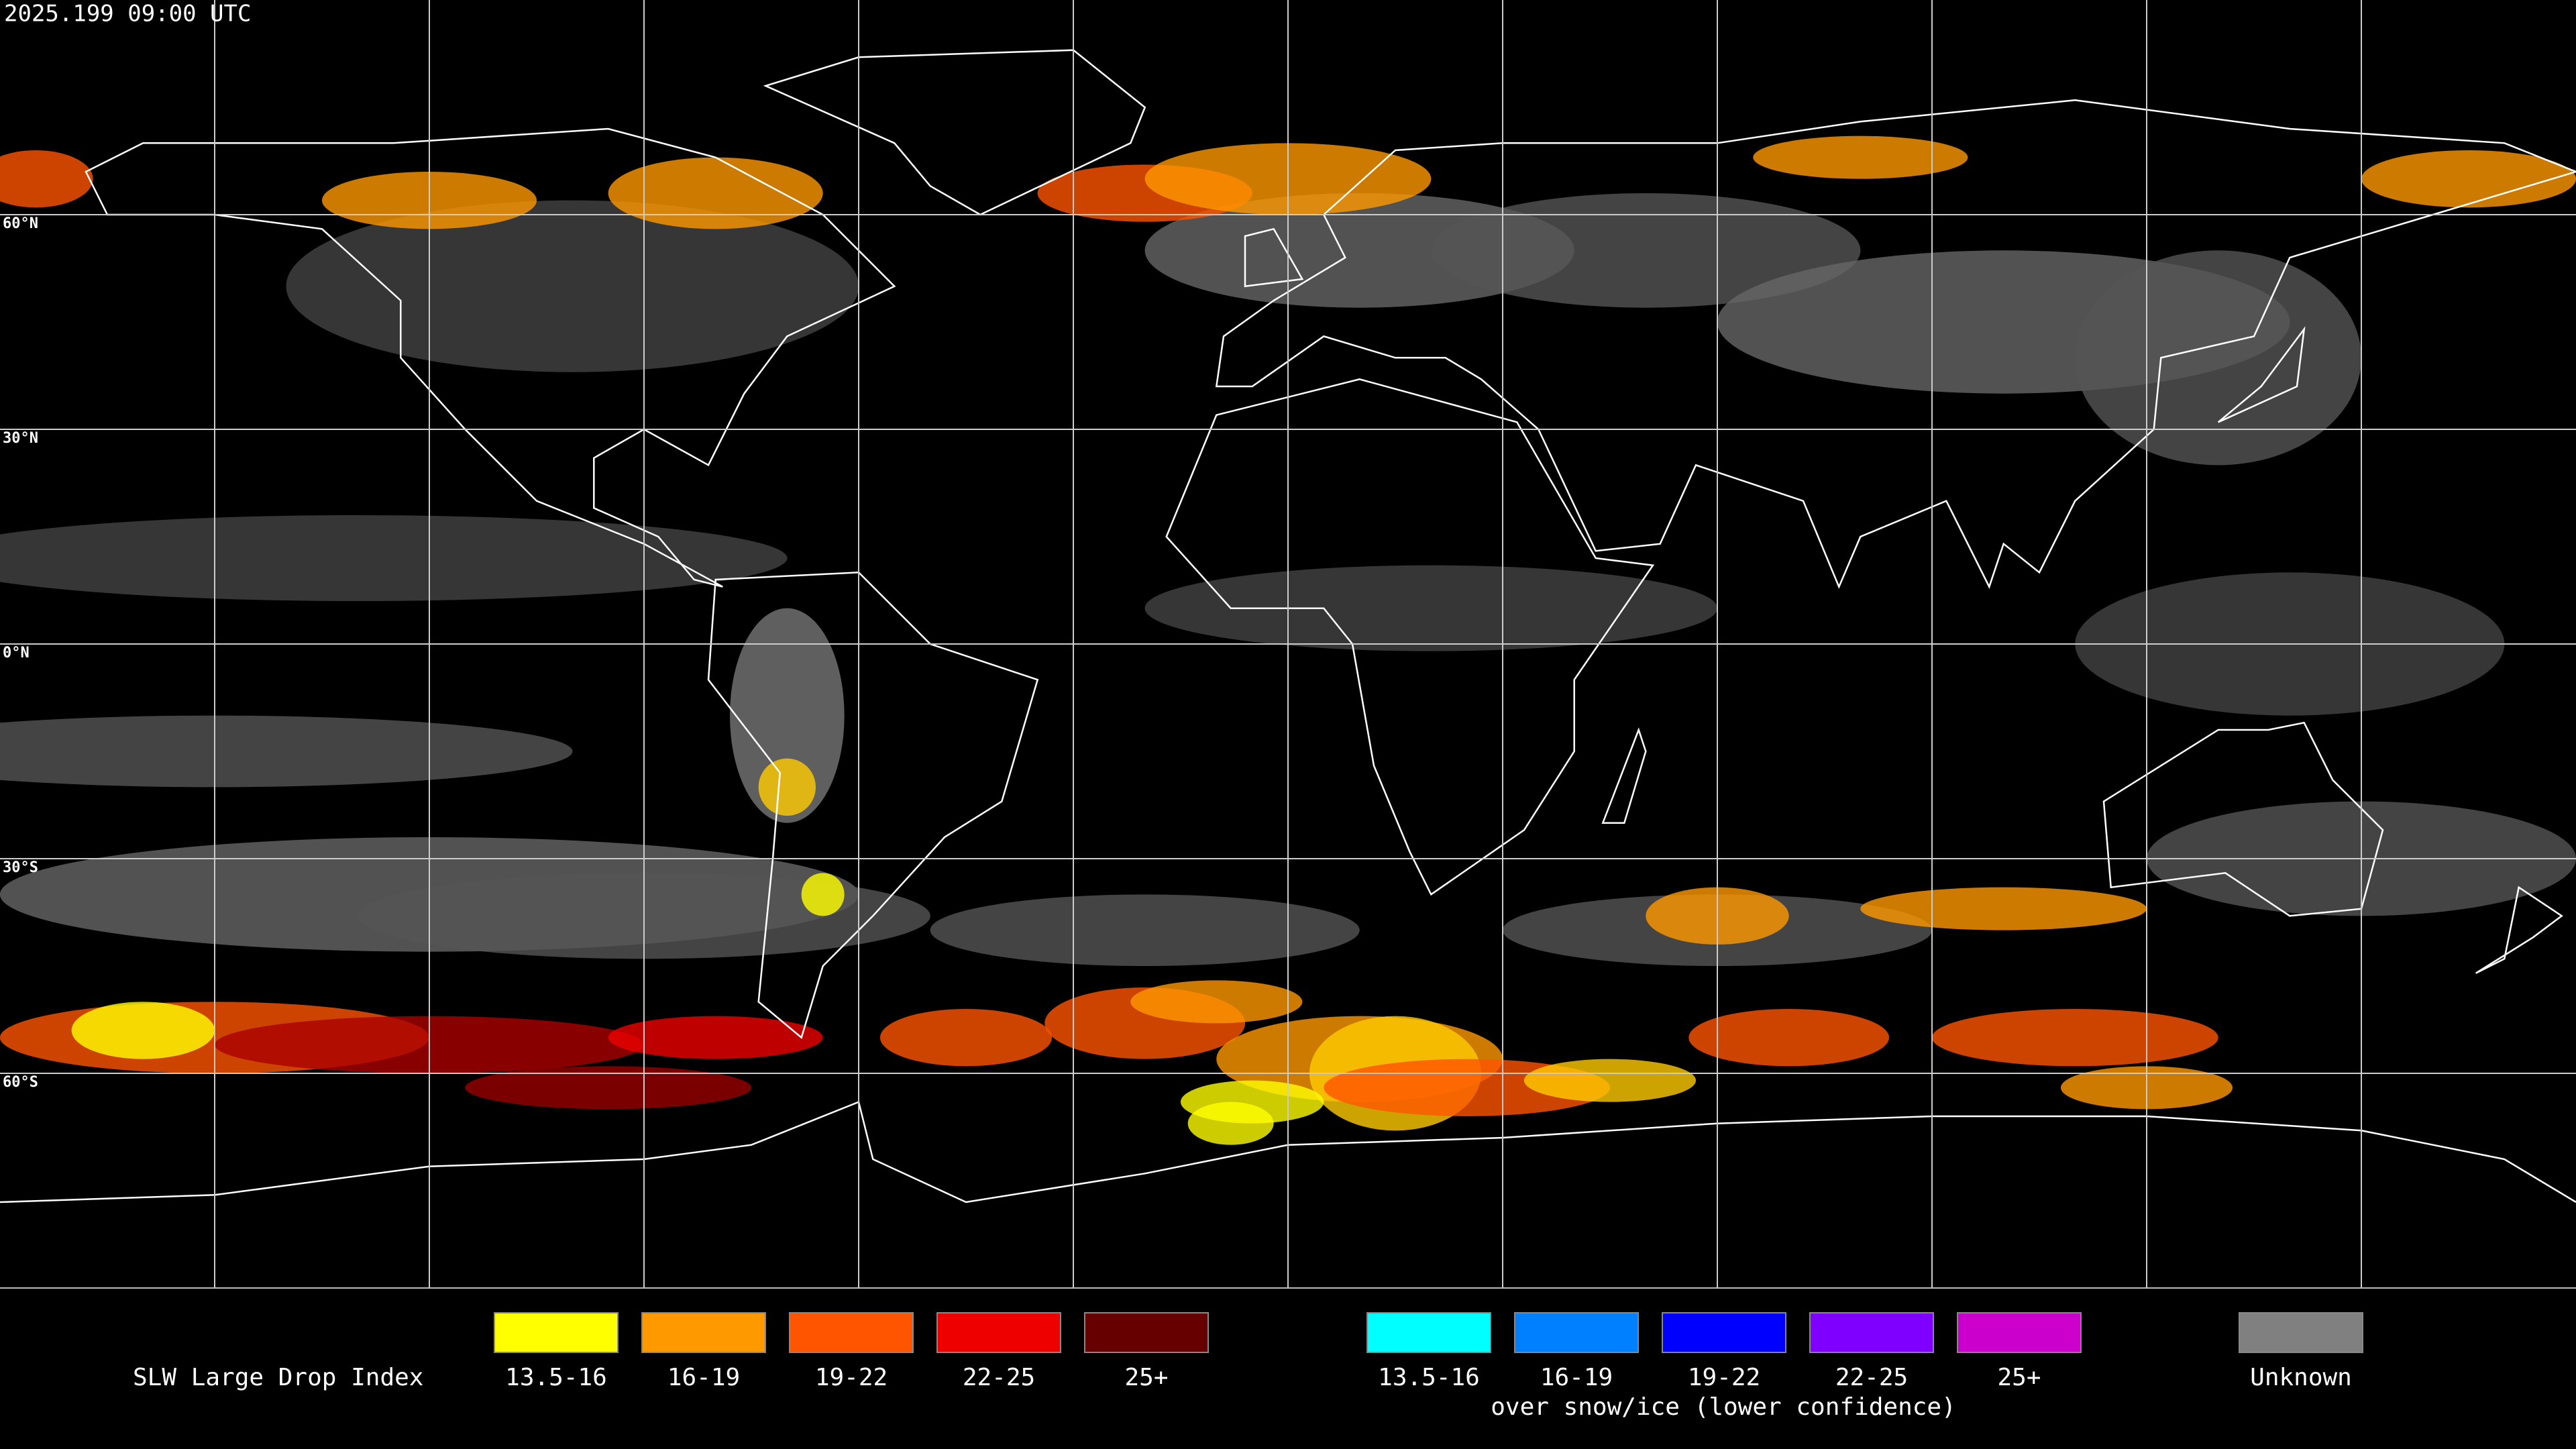  Describe the element at coordinates (127, 14) in the screenshot. I see `timestamp: 2025.199 09:00 UTC` at that location.